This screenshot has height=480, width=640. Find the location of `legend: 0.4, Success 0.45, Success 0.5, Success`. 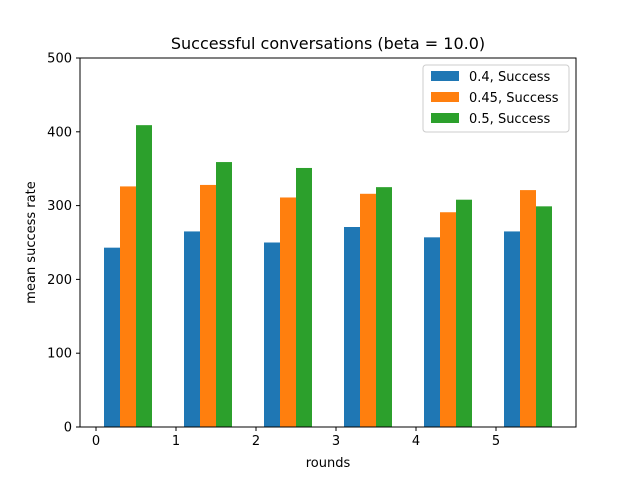

legend: 0.4, Success 0.45, Success 0.5, Success is located at coordinates (496, 98).